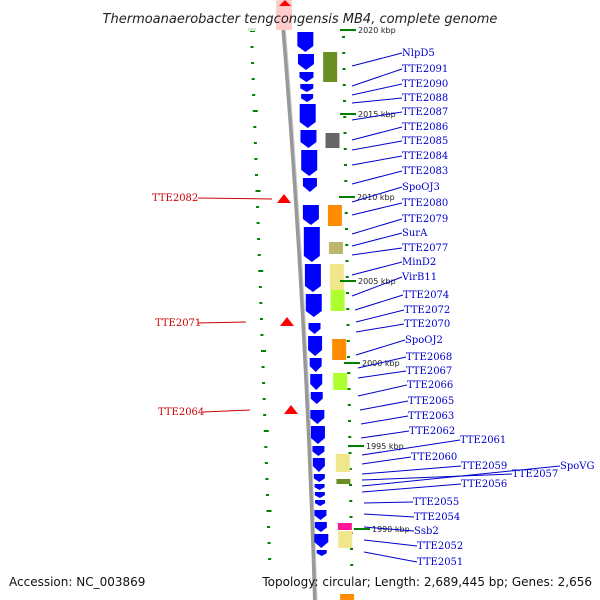  What do you see at coordinates (484, 466) in the screenshot?
I see `gene-label-tte2059: TTE2059` at bounding box center [484, 466].